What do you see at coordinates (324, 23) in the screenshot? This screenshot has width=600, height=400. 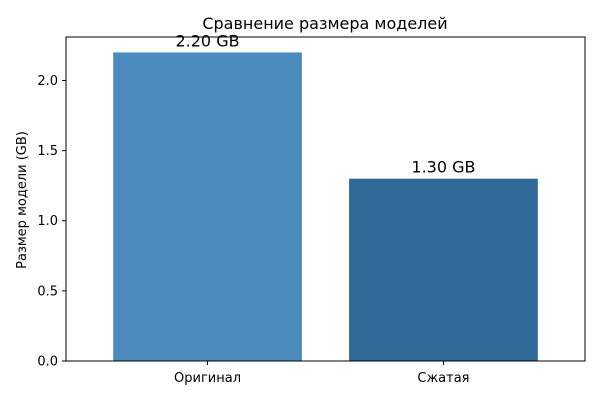 I see `chart-title: Сравнение размера моделей` at bounding box center [324, 23].